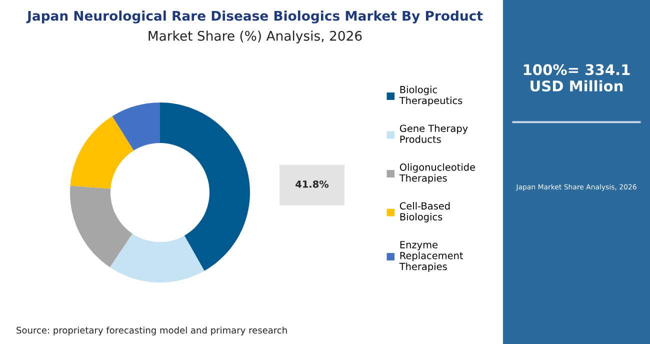  What do you see at coordinates (151, 331) in the screenshot?
I see `source-note: Source: proprietary forecasting model and primary research` at bounding box center [151, 331].